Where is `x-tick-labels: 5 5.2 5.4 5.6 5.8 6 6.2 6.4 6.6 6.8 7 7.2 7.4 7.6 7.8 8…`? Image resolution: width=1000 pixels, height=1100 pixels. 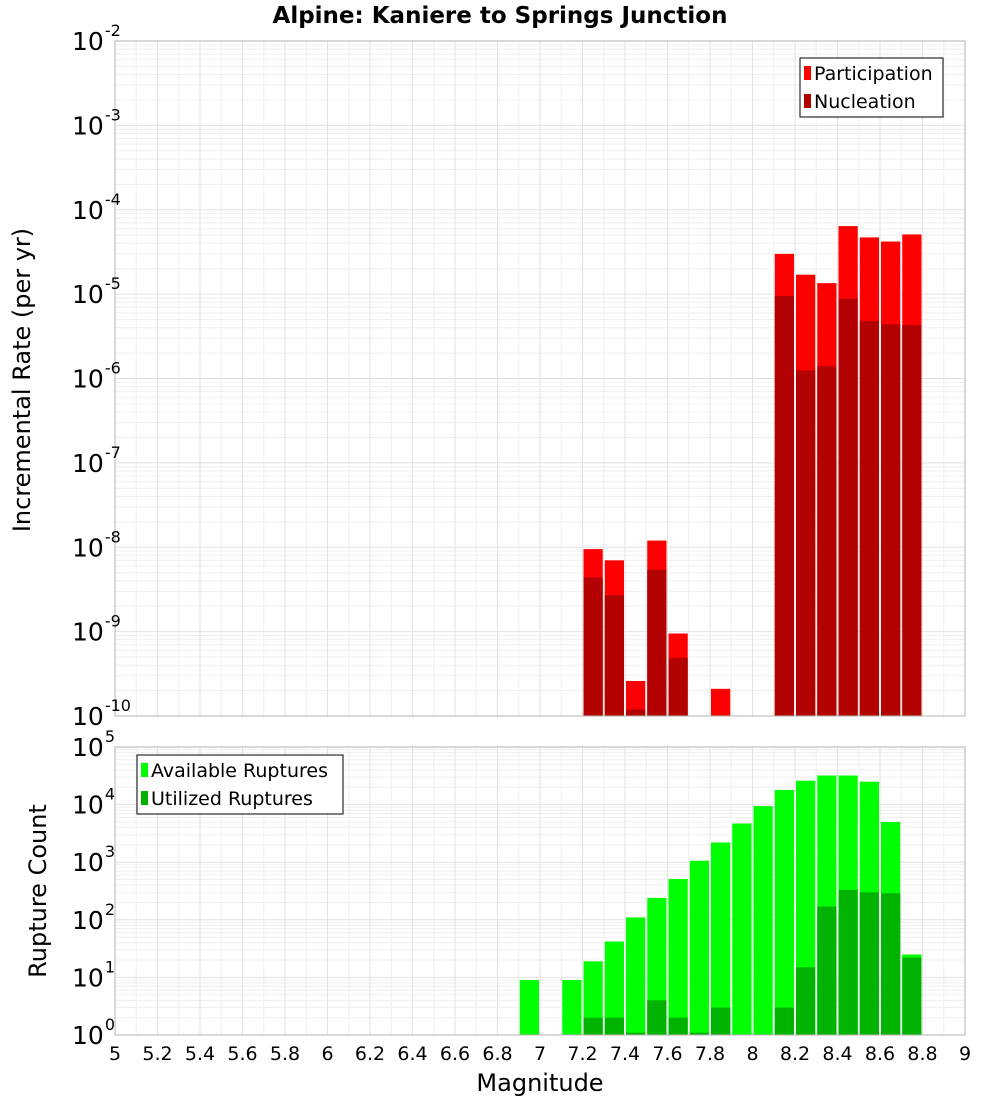
x-tick-labels: 5 5.2 5.4 5.6 5.8 6 6.2 6.4 6.6 6.8 7 7.2 7.4 7.6 7.8 8… is located at coordinates (540, 1054).